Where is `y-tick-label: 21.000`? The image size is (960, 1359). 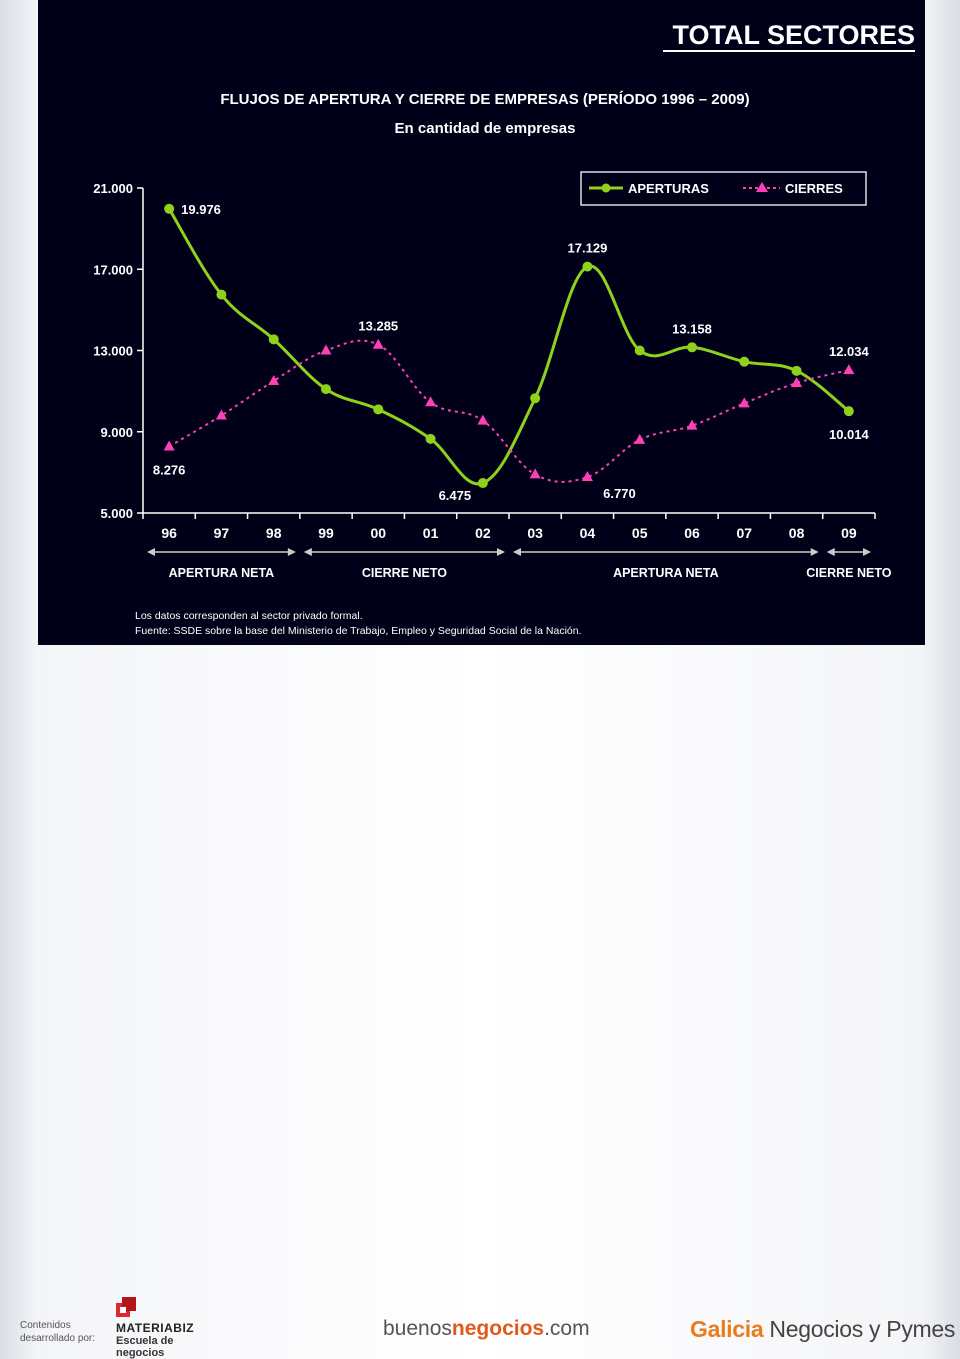
y-tick-label: 21.000 is located at coordinates (113, 188).